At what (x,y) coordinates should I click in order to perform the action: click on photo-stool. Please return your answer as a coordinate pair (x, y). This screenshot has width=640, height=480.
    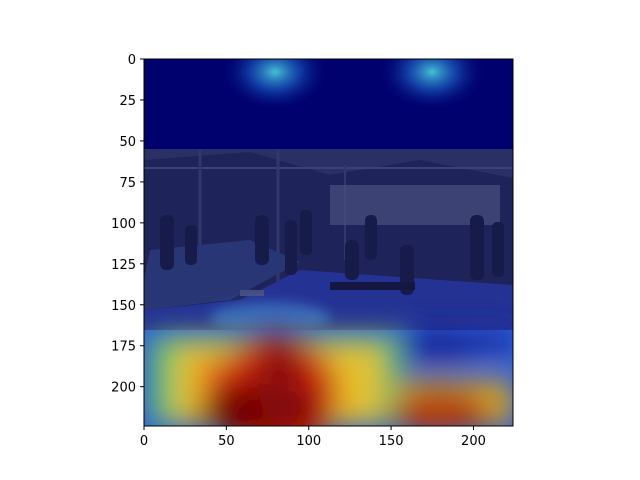
    Looking at the image, I should click on (252, 293).